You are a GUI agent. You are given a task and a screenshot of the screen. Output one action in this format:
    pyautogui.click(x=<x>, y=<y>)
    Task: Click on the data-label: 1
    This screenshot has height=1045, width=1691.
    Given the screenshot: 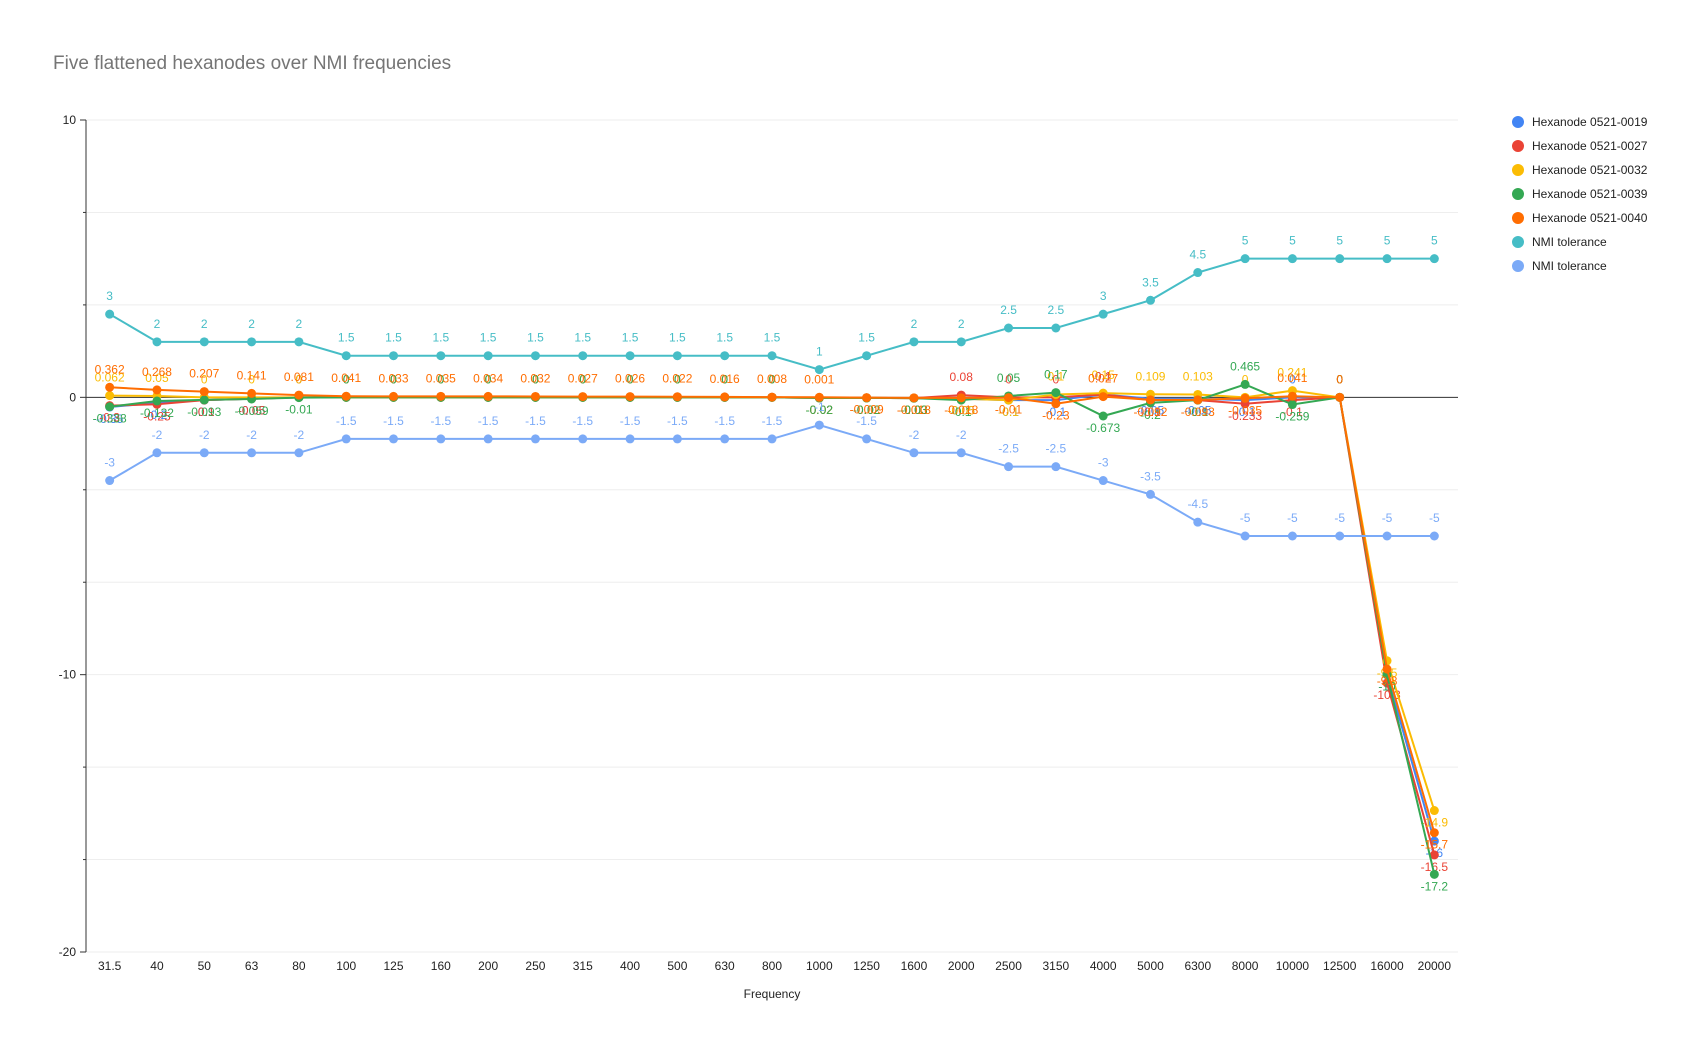 What is the action you would take?
    pyautogui.click(x=819, y=352)
    